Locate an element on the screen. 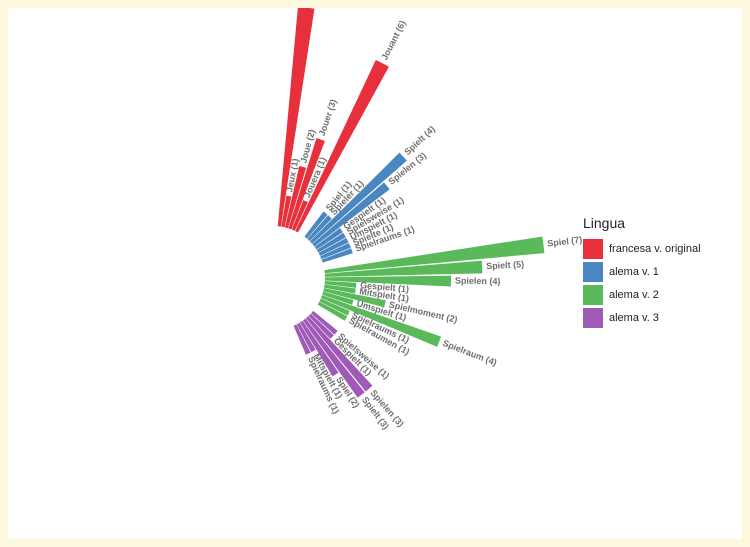 The image size is (750, 547). bar-label: Spiel (7) is located at coordinates (565, 241).